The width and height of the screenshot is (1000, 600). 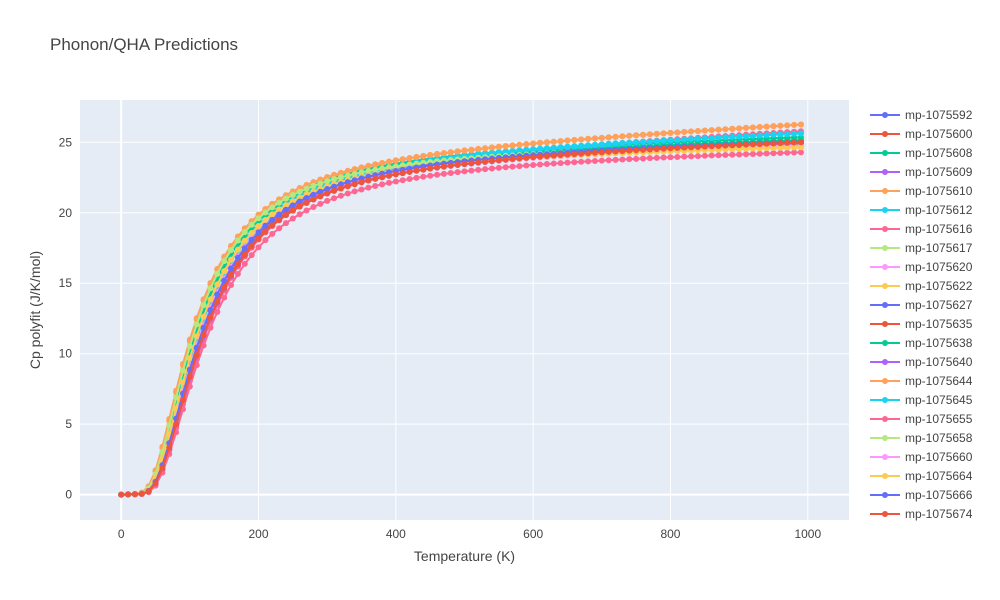 I want to click on legend-item-mp-1075627: mp-1075627, so click(x=921, y=305).